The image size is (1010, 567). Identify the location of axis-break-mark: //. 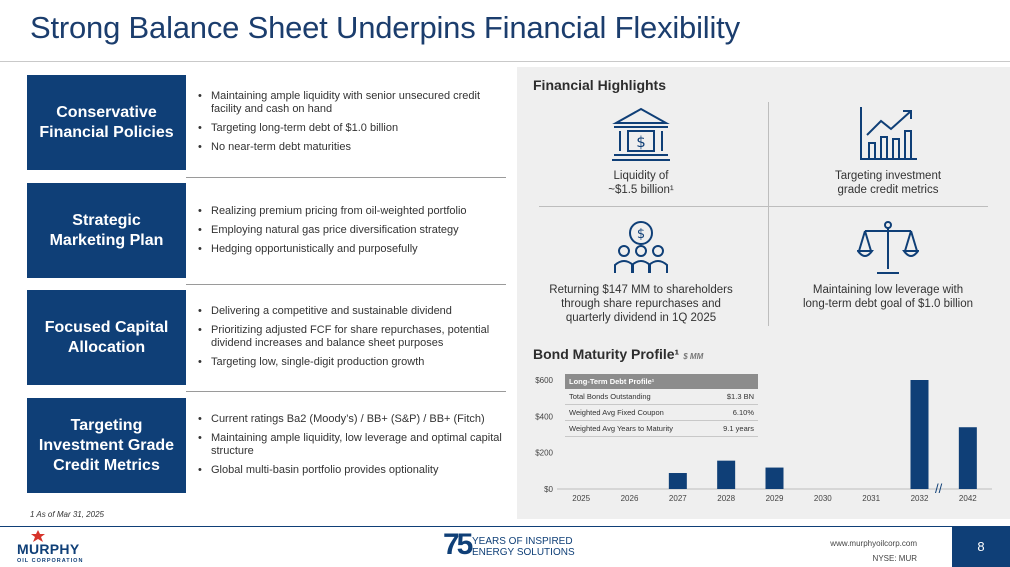
(939, 488).